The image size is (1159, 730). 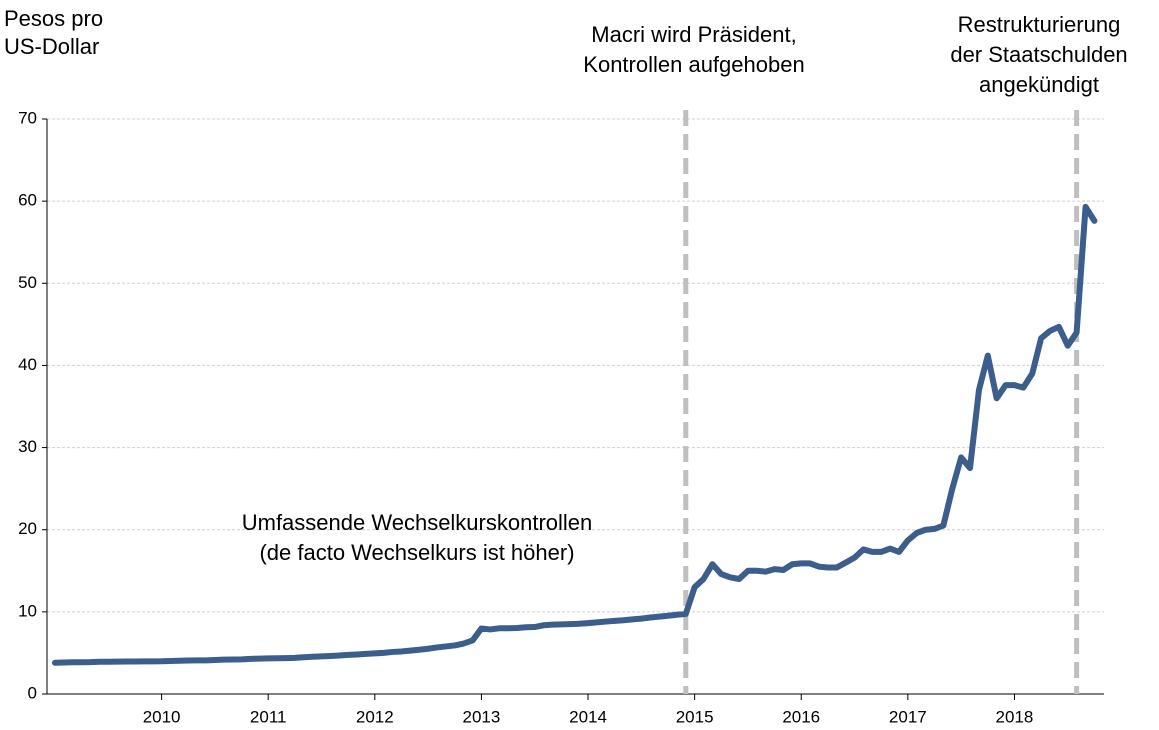 What do you see at coordinates (27, 117) in the screenshot?
I see `y-tick-label: 70` at bounding box center [27, 117].